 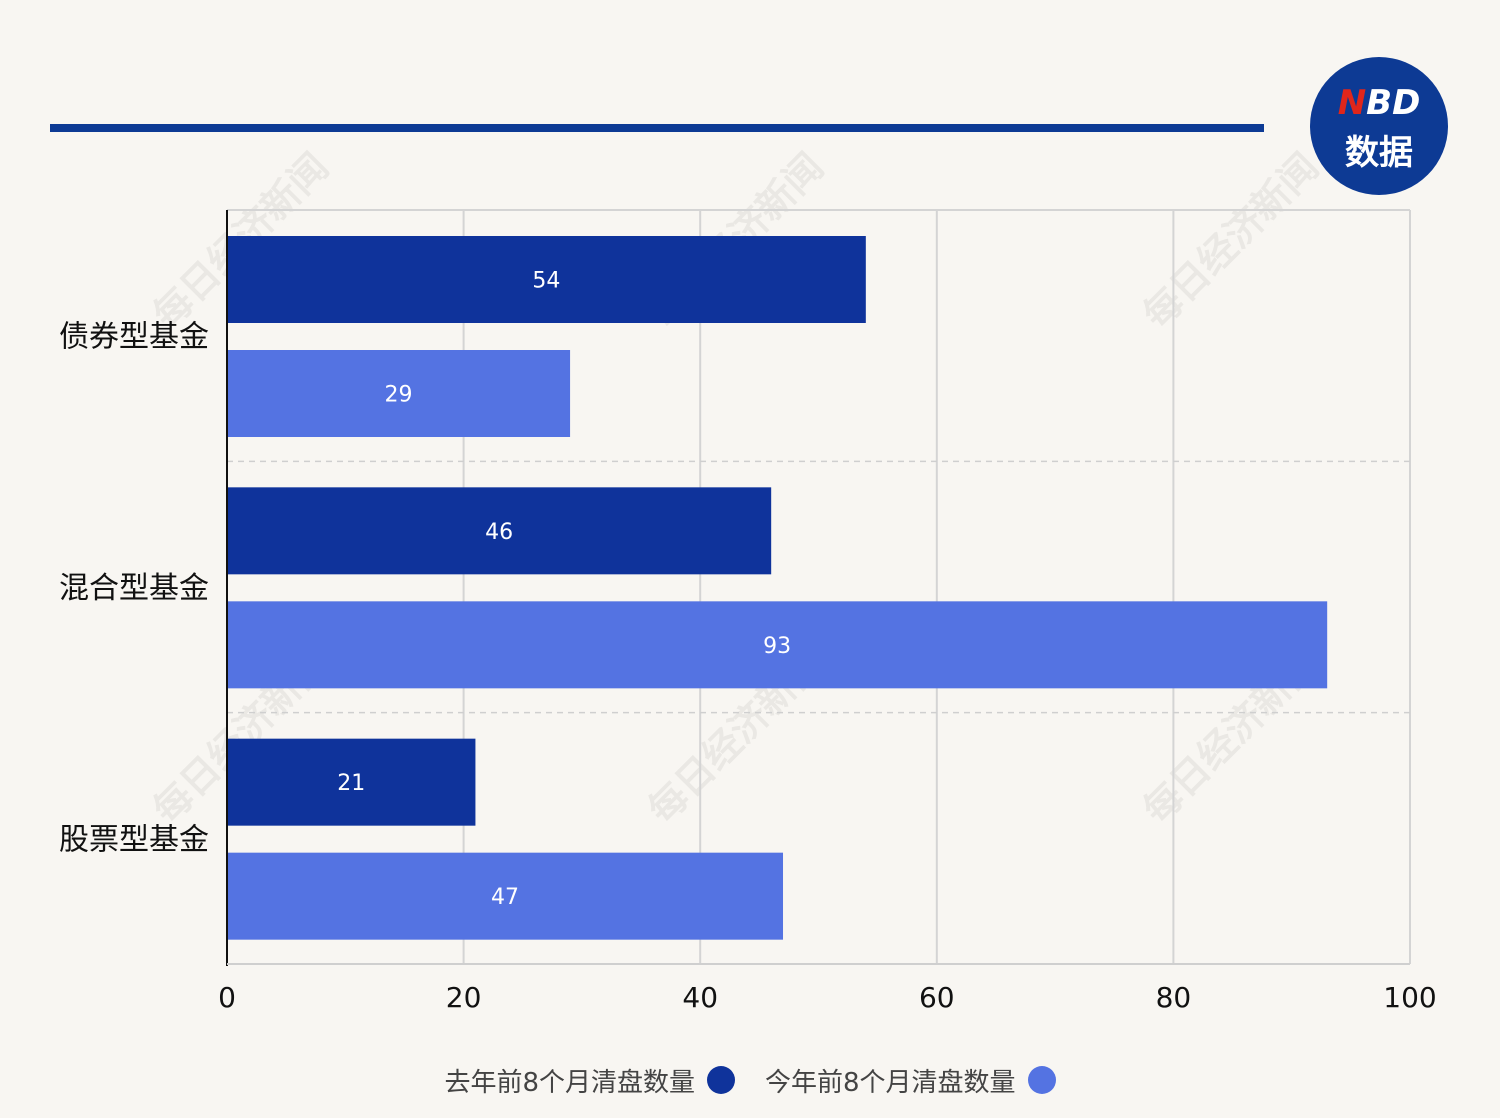 I want to click on x-tick-label: 60, so click(x=937, y=997).